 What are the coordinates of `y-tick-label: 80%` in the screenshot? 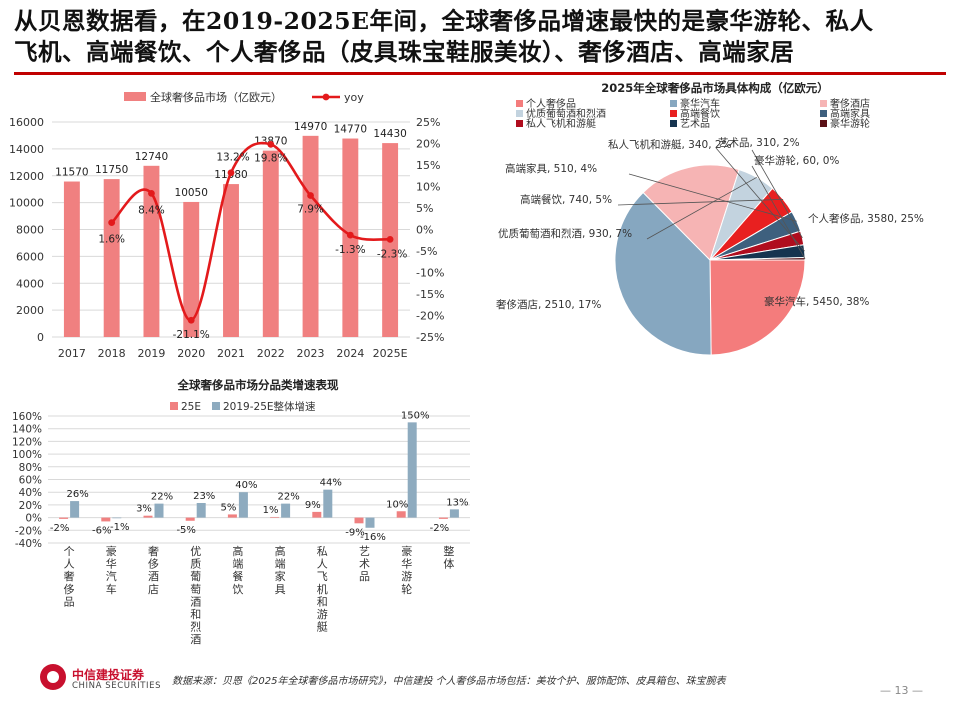 It's located at (30, 468).